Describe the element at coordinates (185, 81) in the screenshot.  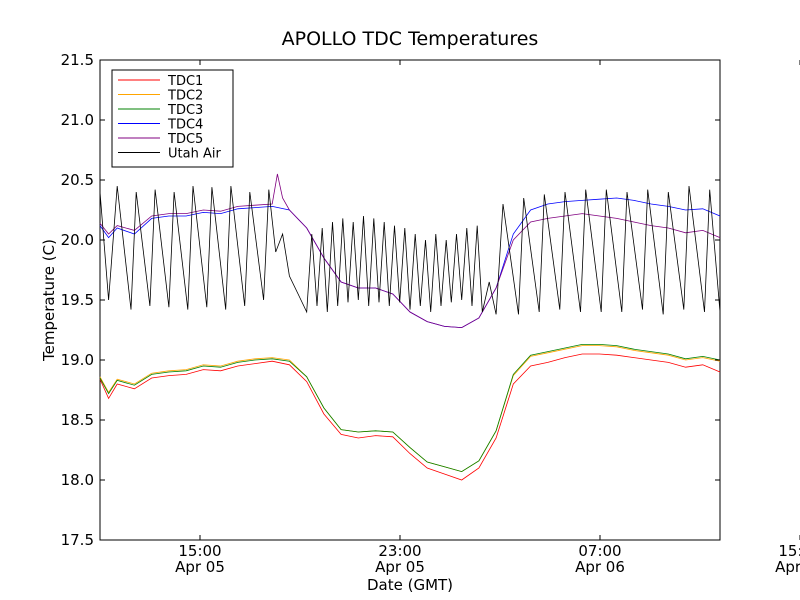
I see `legend-label-tdc1: TDC1` at that location.